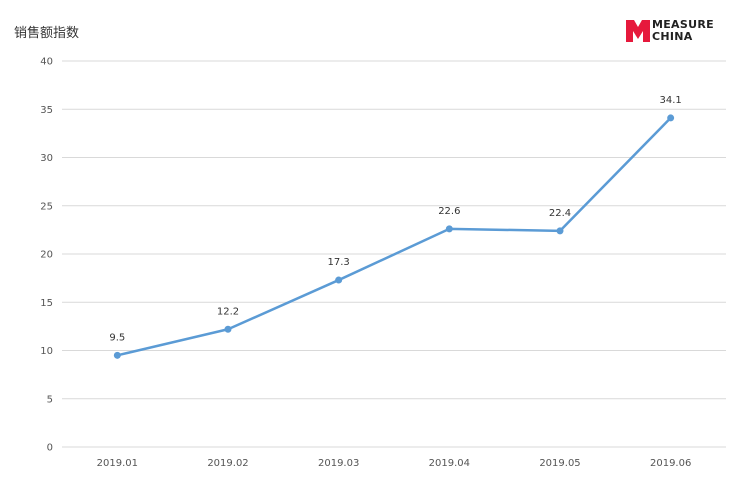 The width and height of the screenshot is (754, 484). Describe the element at coordinates (638, 31) in the screenshot. I see `logo-mark-icon` at that location.